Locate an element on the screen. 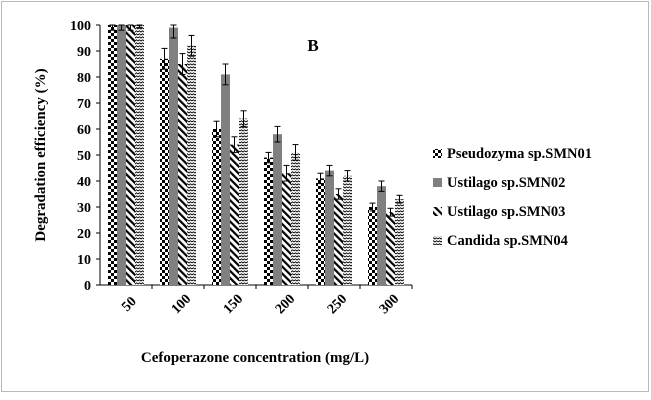  y-tick-label: 60 is located at coordinates (84, 130).